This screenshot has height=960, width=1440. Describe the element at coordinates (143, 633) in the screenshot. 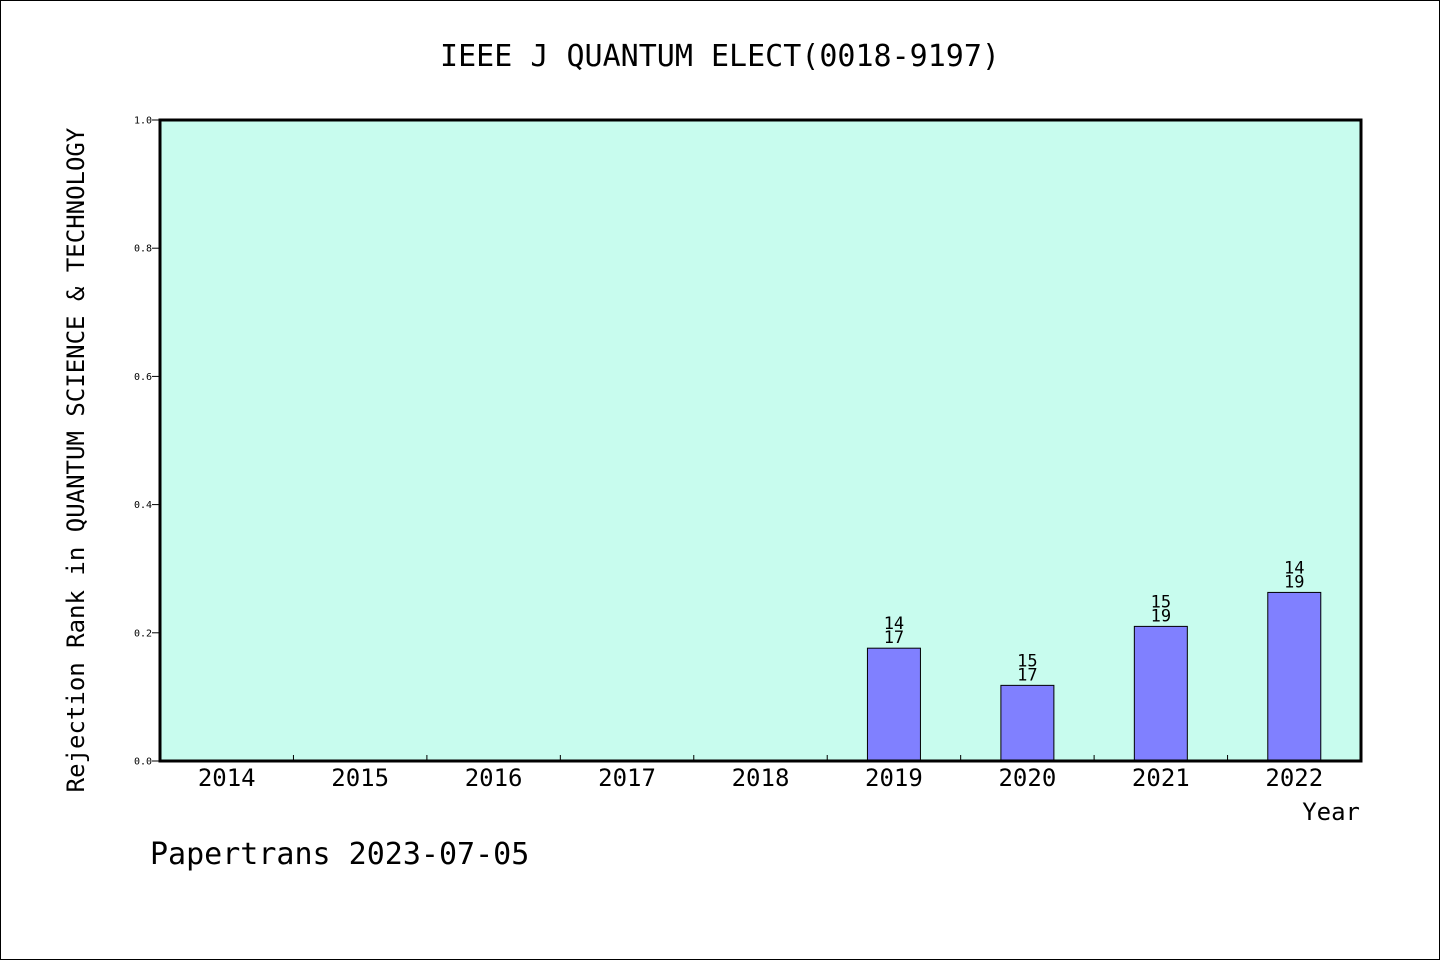

I see `y-tick-label: 0.2` at that location.